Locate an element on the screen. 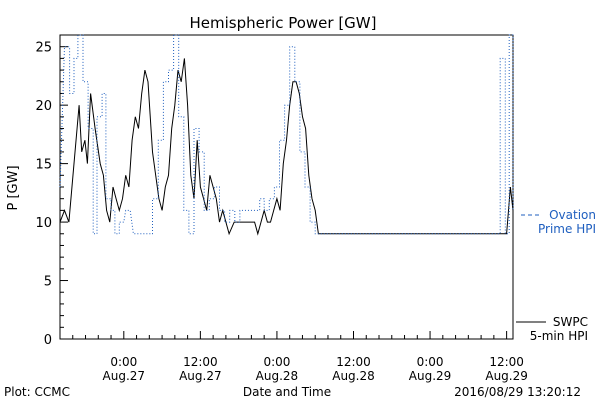  y-tick-label: 20 is located at coordinates (43, 106).